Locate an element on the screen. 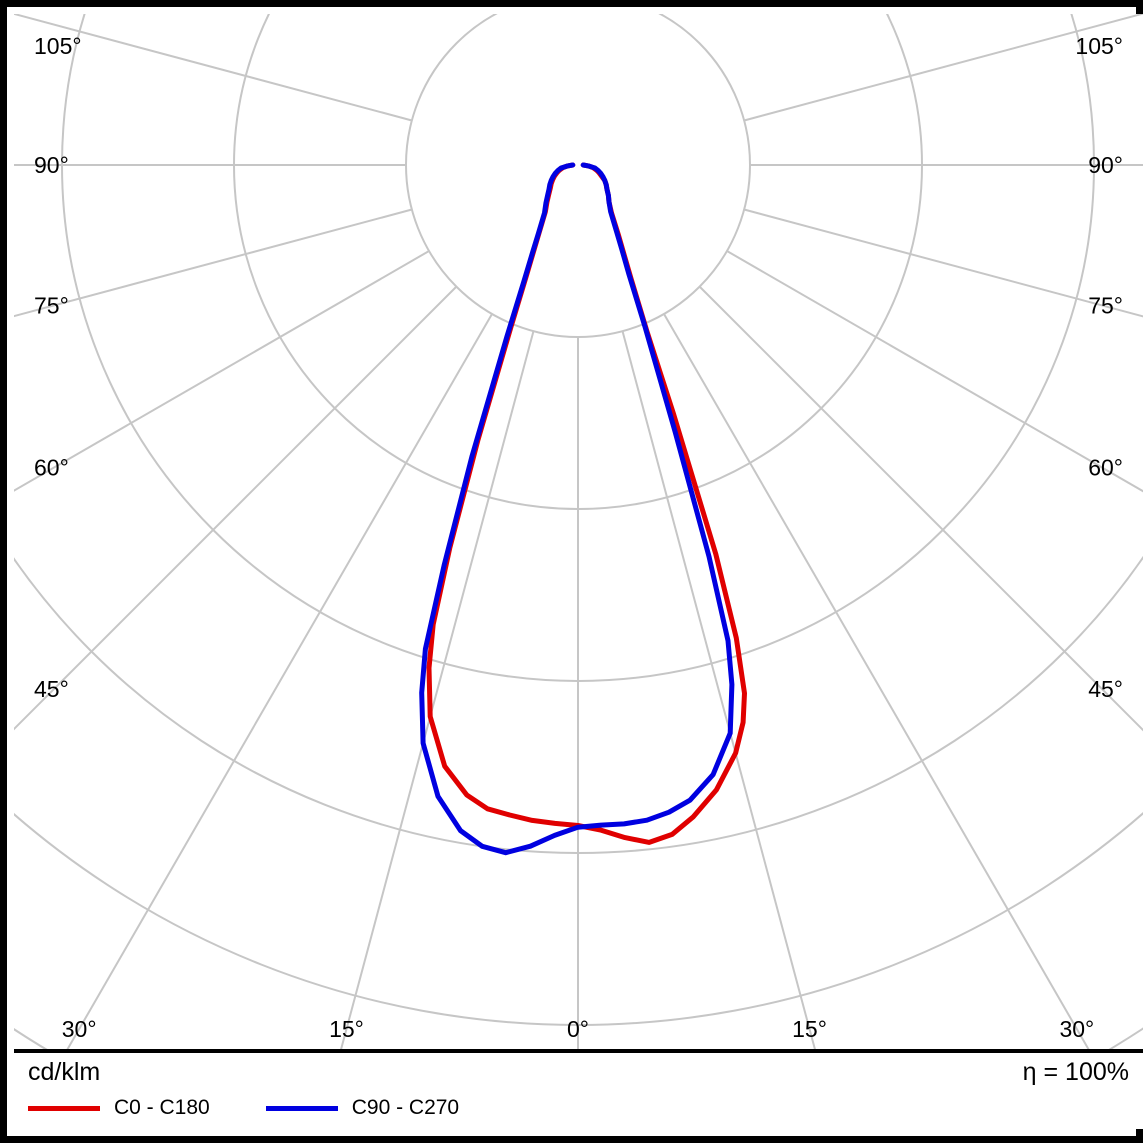  radial-unit-label: cd/klm is located at coordinates (64, 1072).